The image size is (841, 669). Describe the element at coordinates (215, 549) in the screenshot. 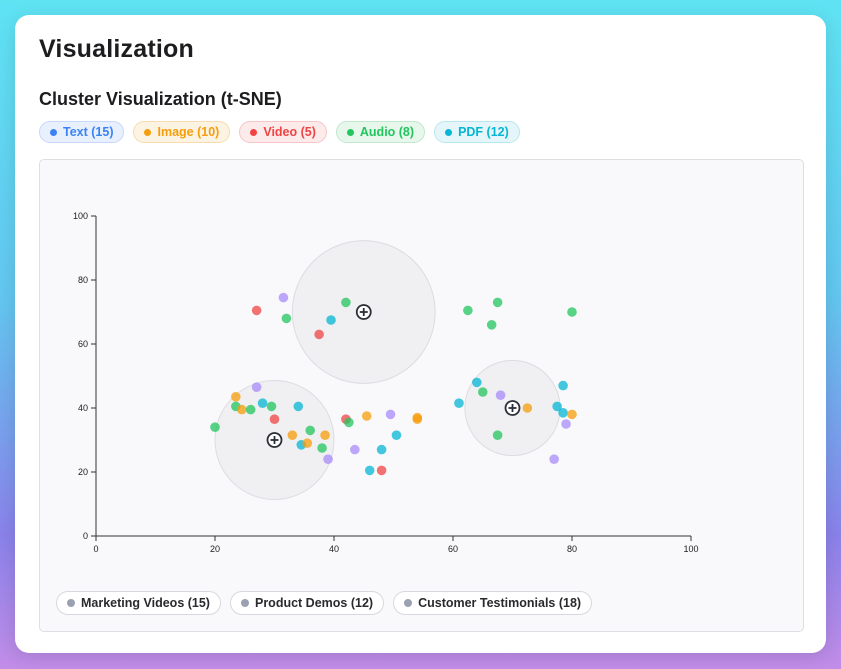

I see `x-tick-label: 20` at that location.